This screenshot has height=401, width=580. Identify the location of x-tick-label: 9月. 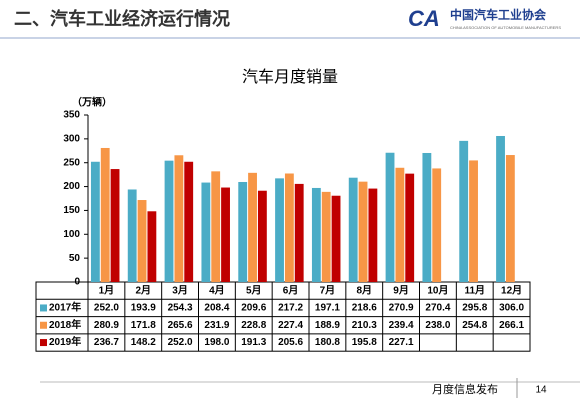
(401, 290).